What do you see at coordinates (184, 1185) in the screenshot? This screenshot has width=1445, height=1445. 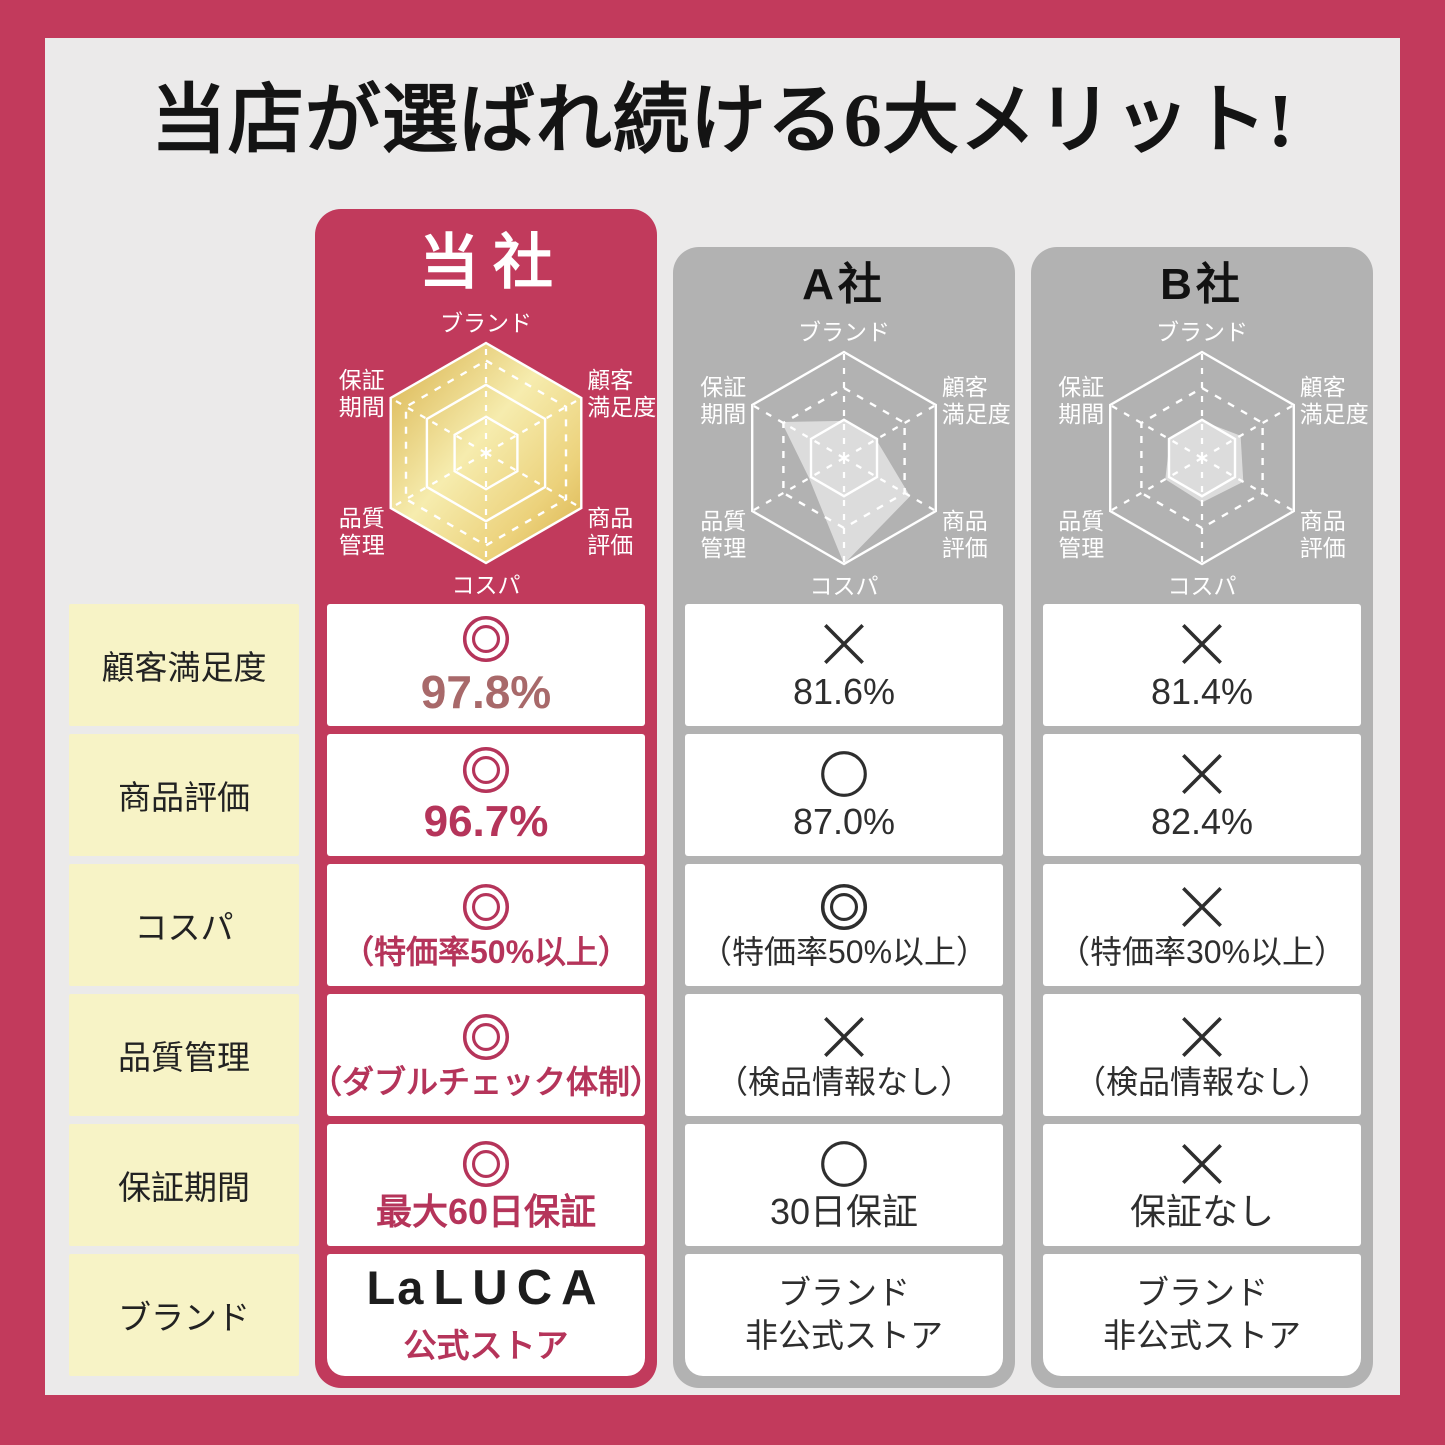 I see `row-label: 保証期間` at bounding box center [184, 1185].